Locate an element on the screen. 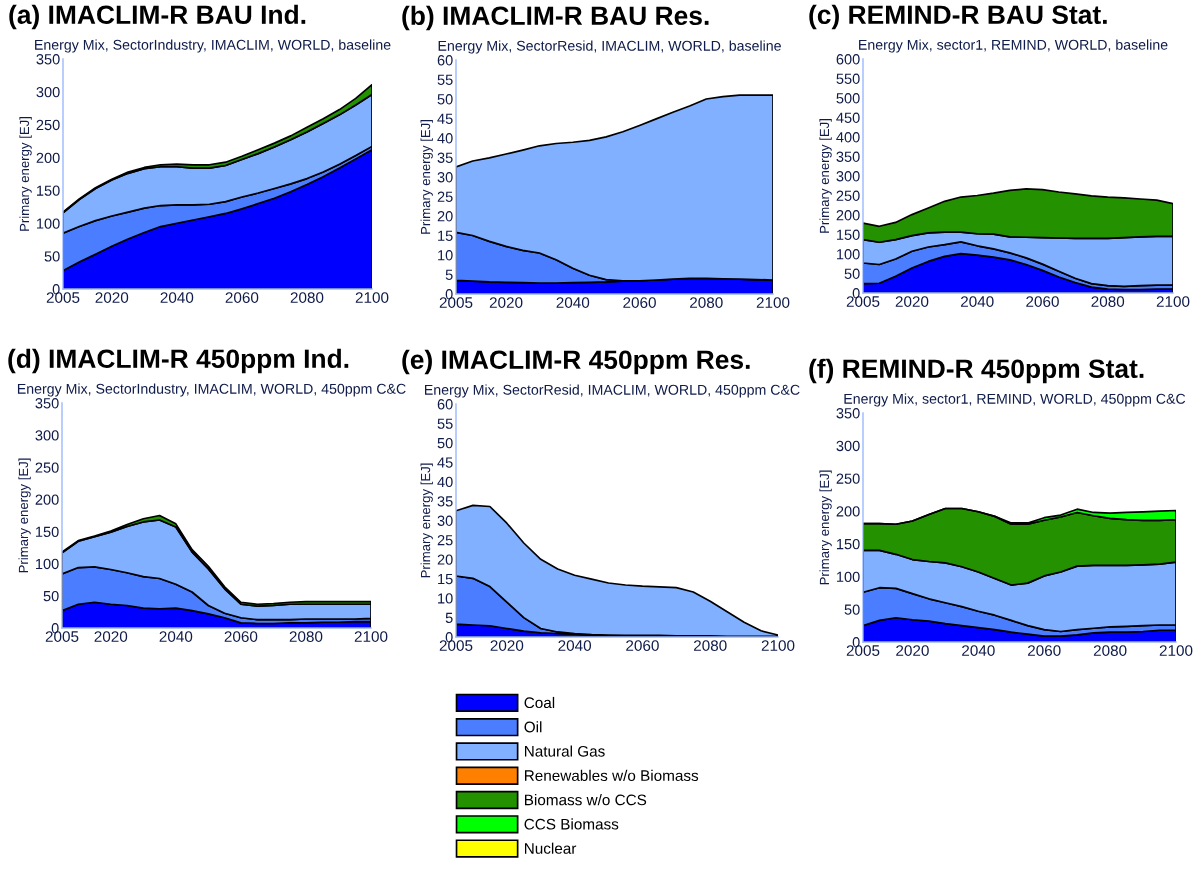 The width and height of the screenshot is (1200, 870). legend-label: Oil is located at coordinates (533, 727).